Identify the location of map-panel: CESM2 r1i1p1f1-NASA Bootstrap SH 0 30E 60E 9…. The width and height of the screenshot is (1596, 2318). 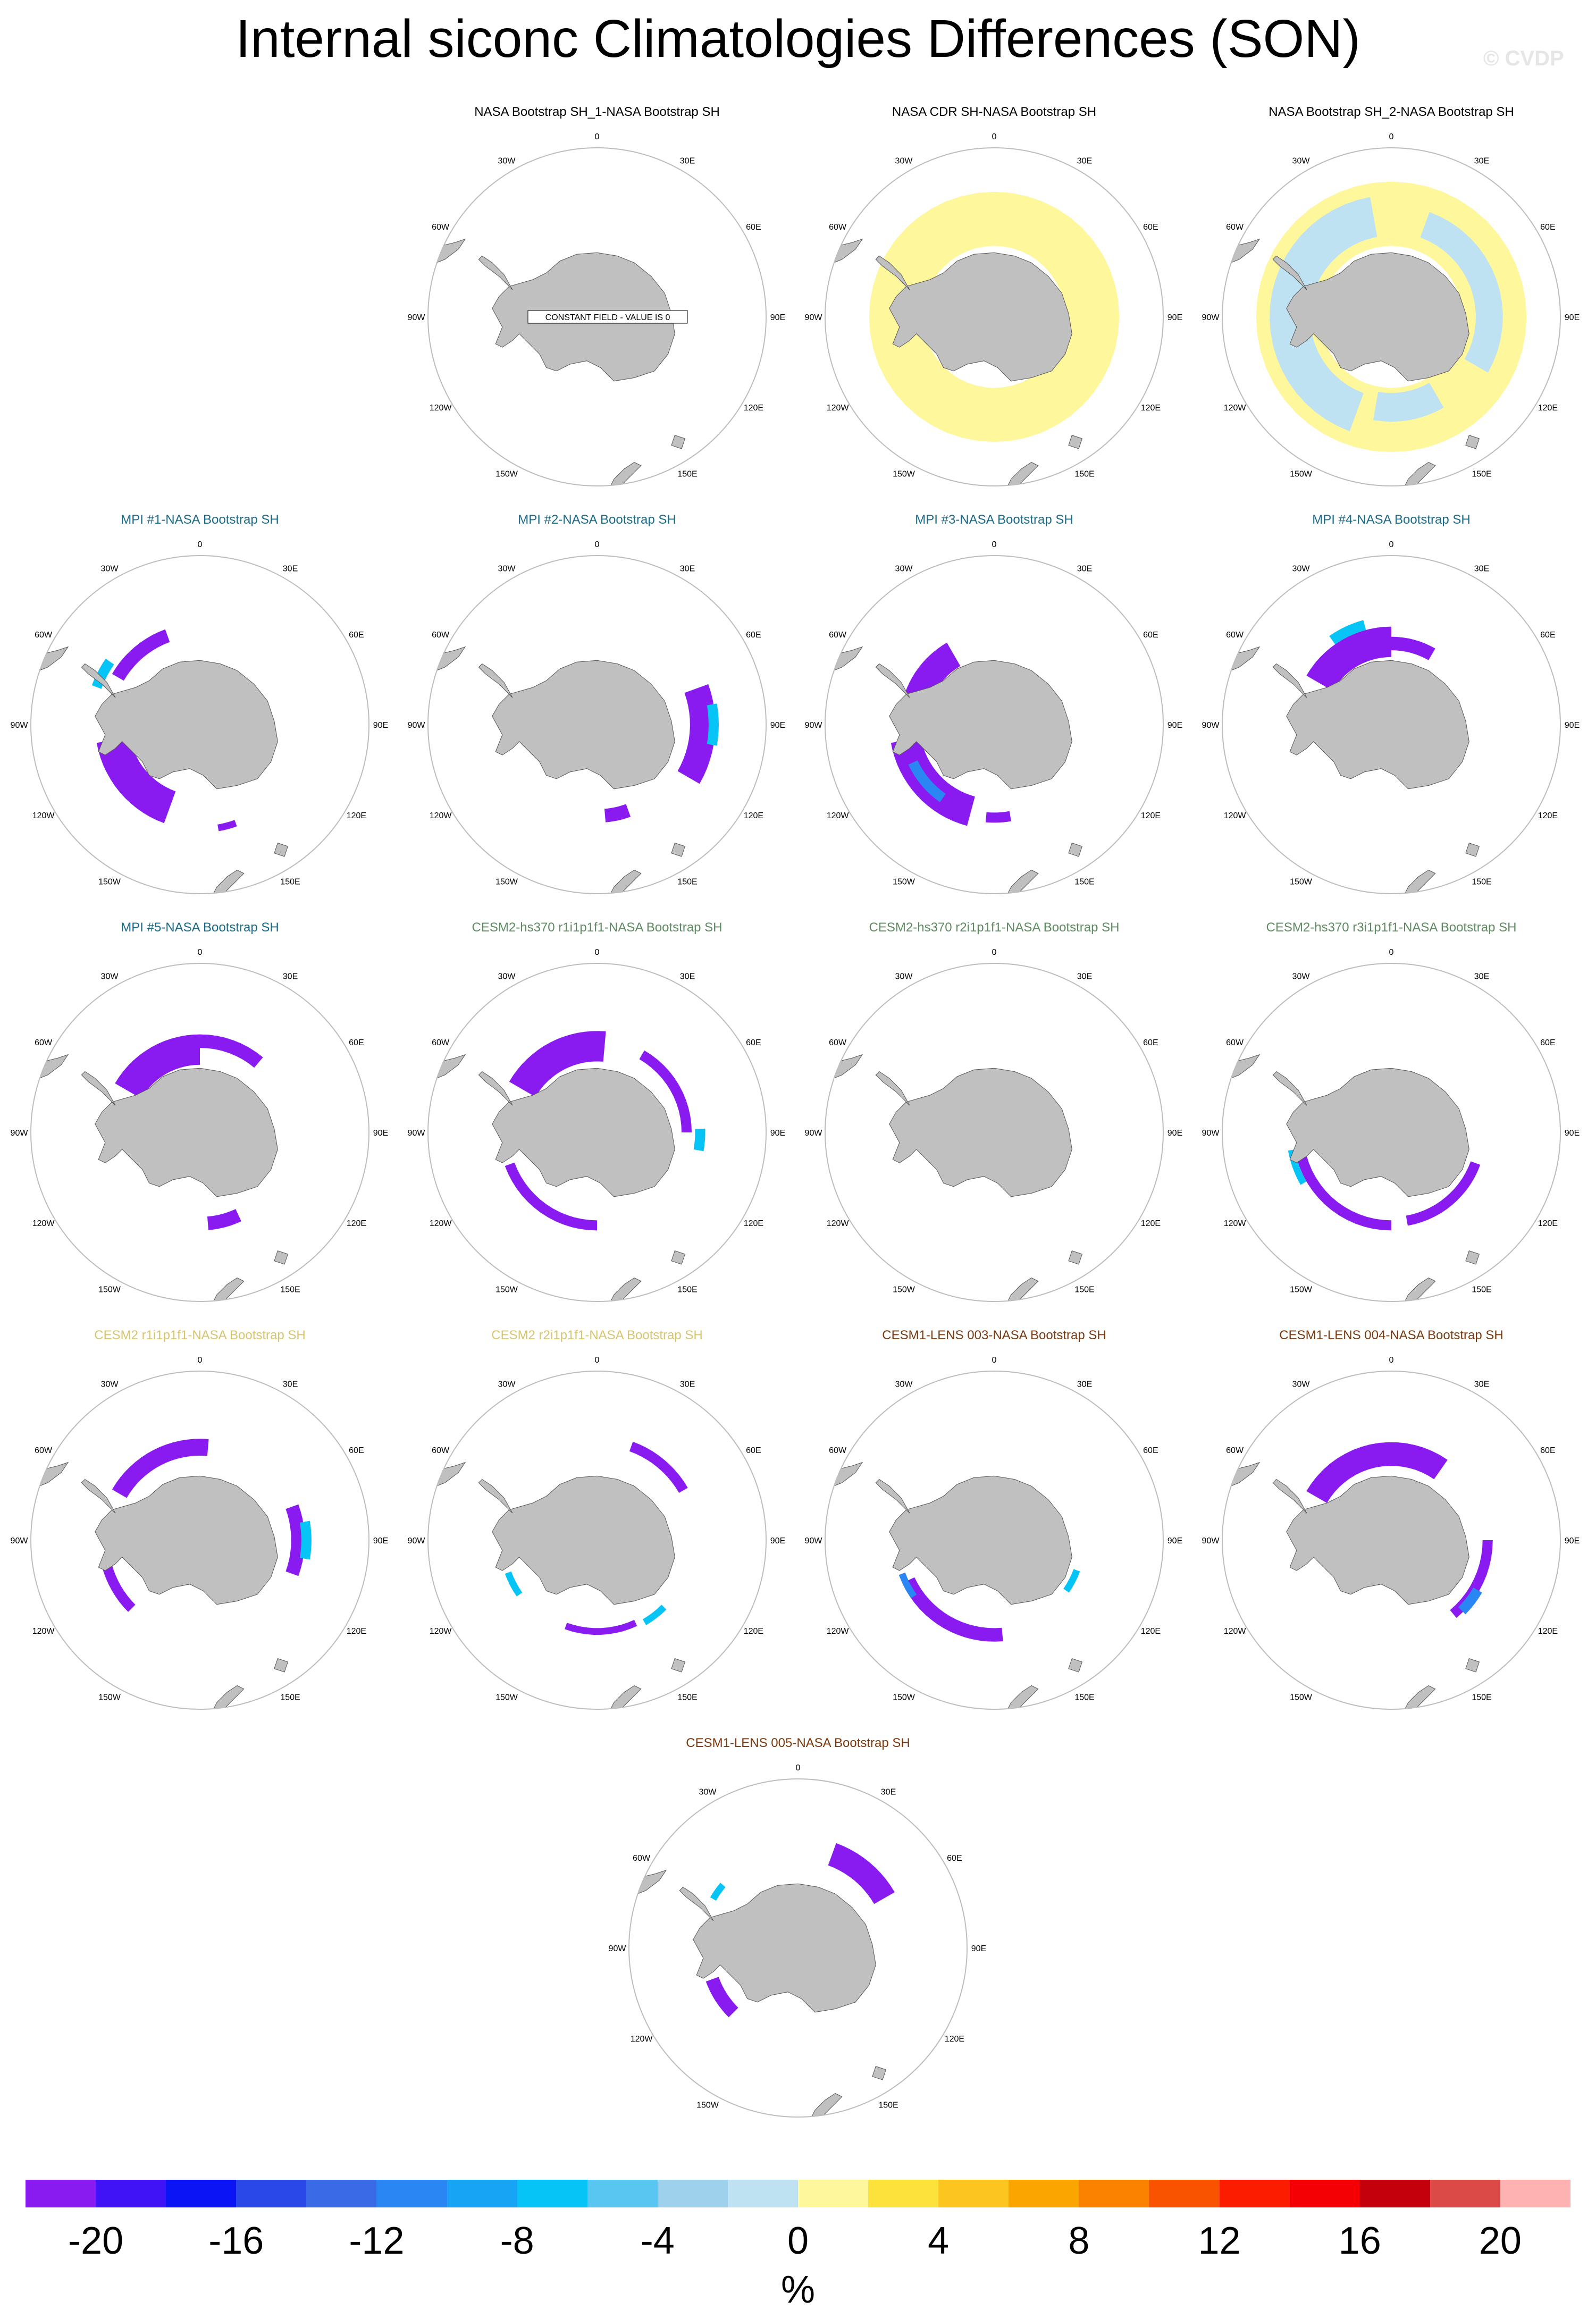
(200, 1519).